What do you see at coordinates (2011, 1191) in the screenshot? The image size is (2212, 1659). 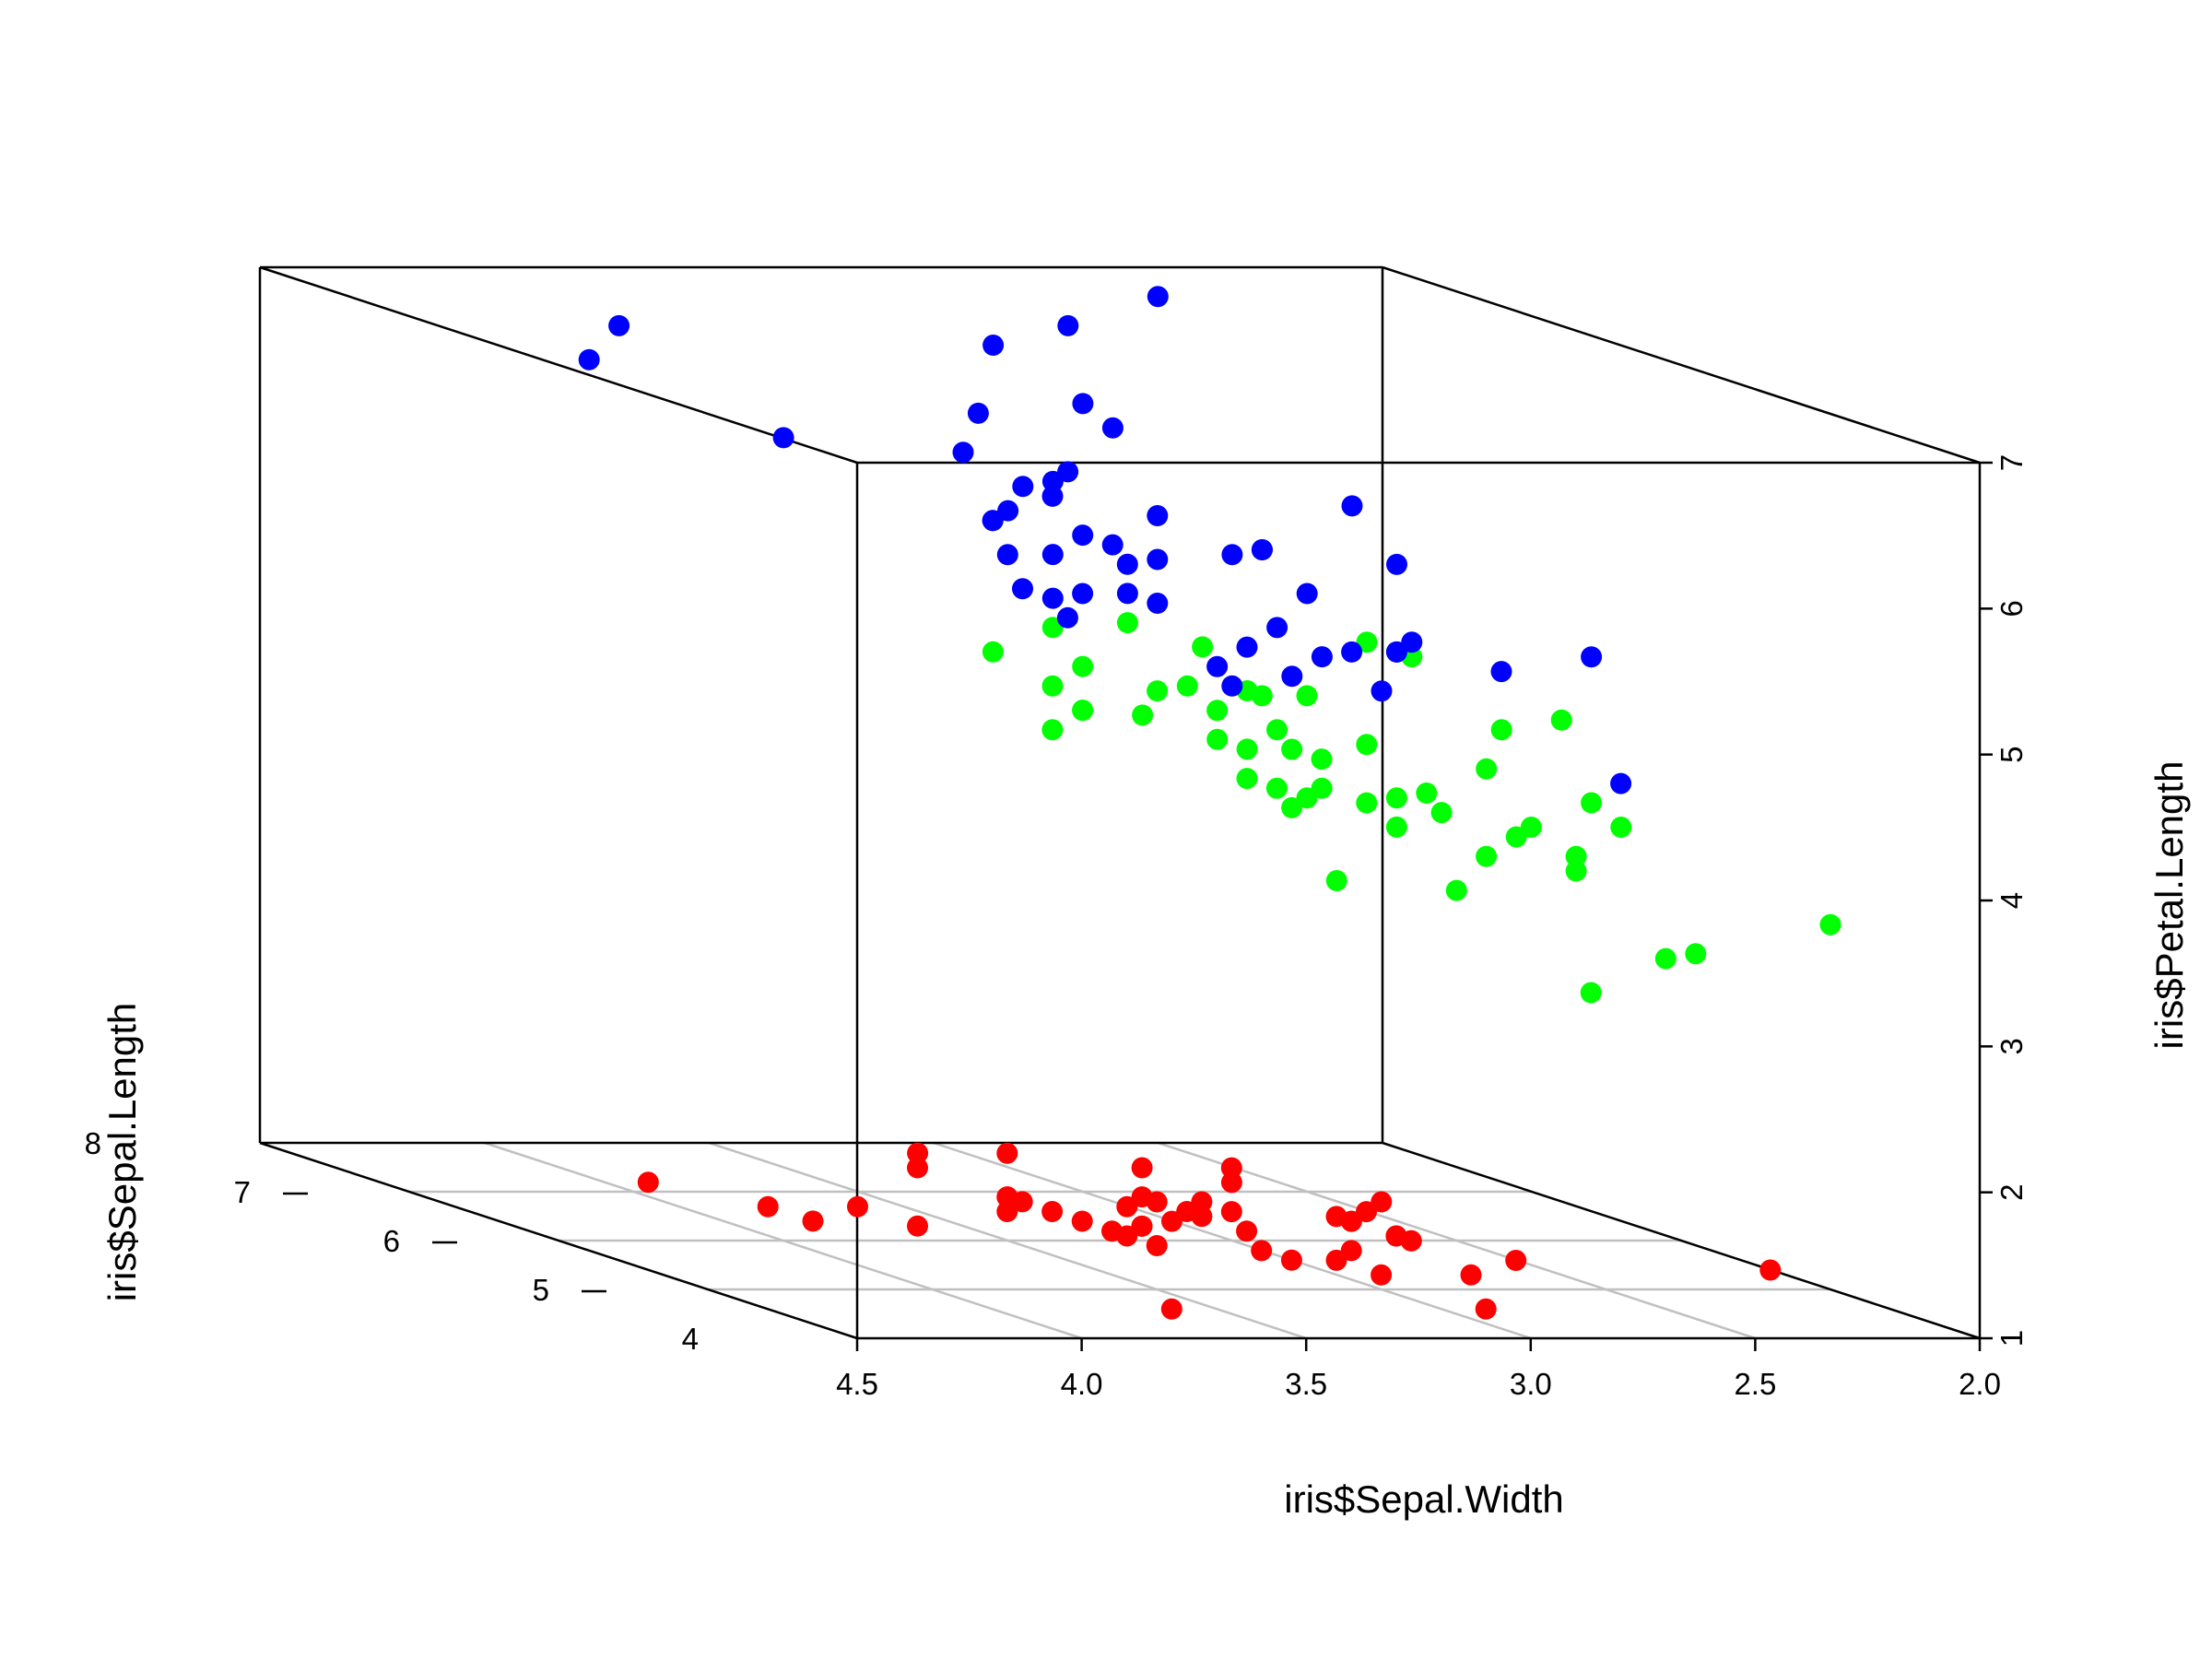 I see `z-tick-label: 2` at bounding box center [2011, 1191].